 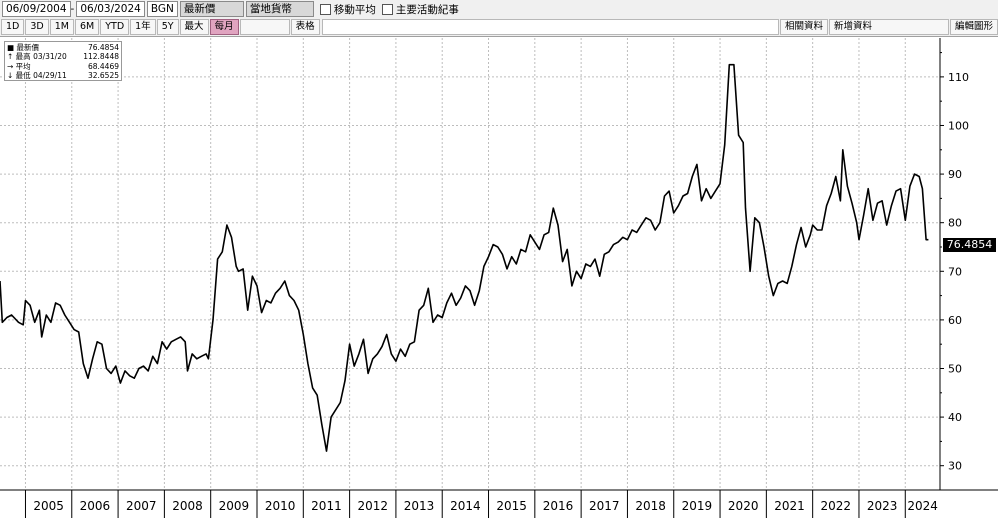 What do you see at coordinates (162, 9) in the screenshot?
I see `currency-input: BGN` at bounding box center [162, 9].